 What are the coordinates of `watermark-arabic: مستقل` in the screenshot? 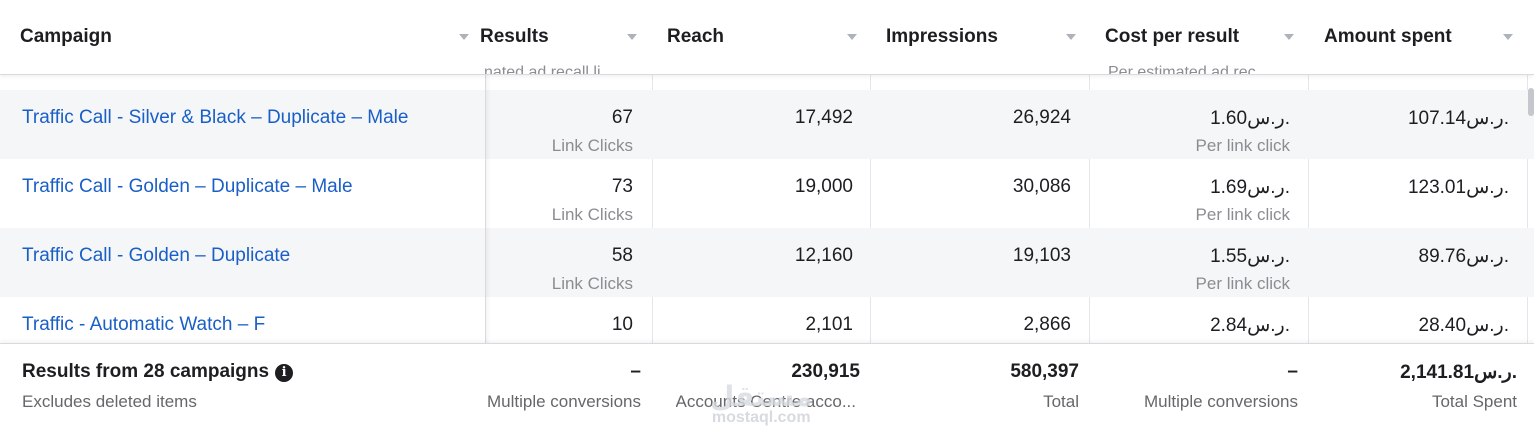 It's located at (761, 396).